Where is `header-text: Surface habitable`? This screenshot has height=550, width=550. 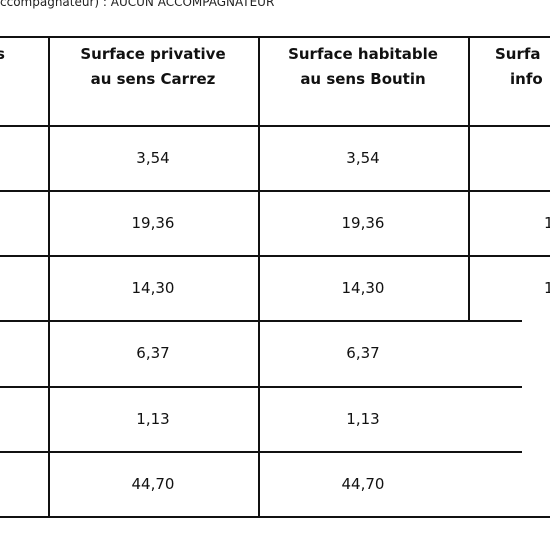
header-text: Surface habitable is located at coordinates (363, 54).